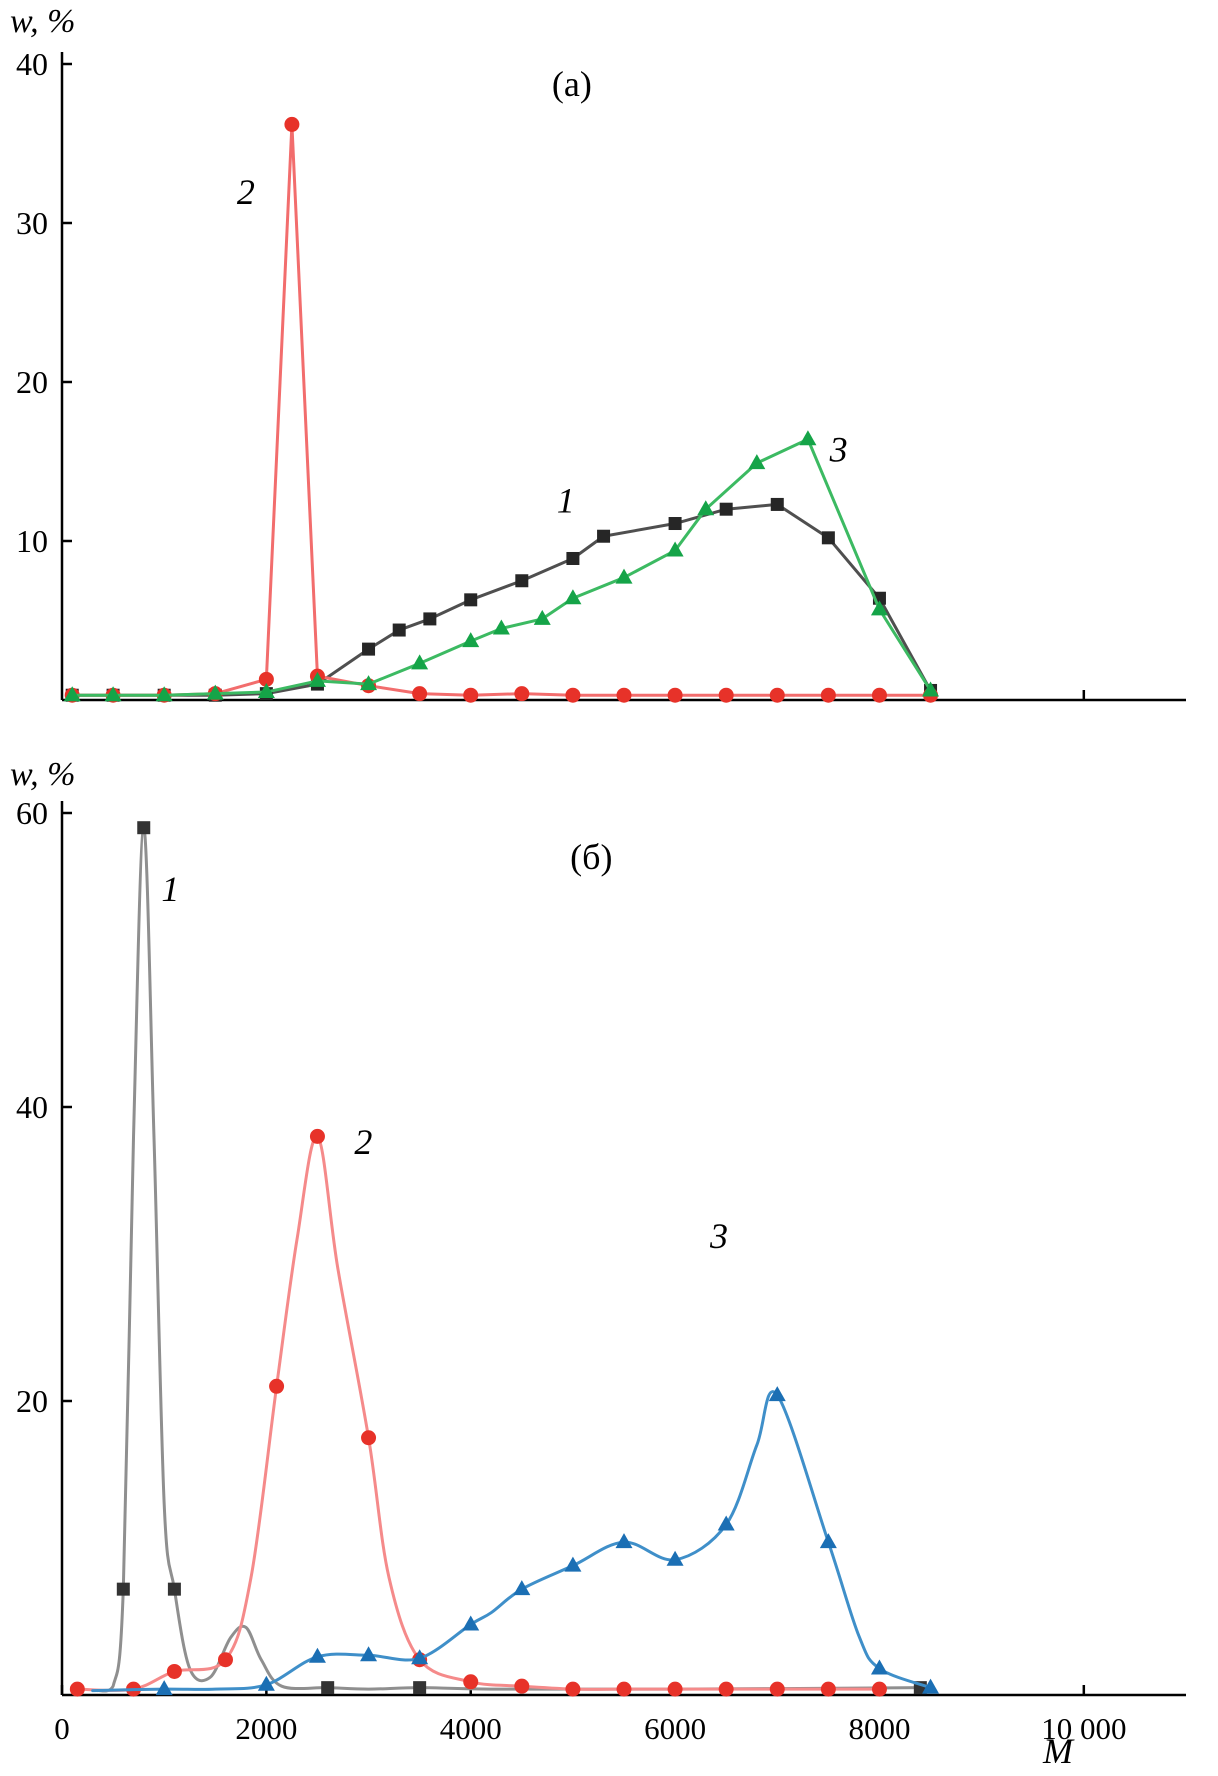  What do you see at coordinates (32, 223) in the screenshot?
I see `y-tick-label: 30` at bounding box center [32, 223].